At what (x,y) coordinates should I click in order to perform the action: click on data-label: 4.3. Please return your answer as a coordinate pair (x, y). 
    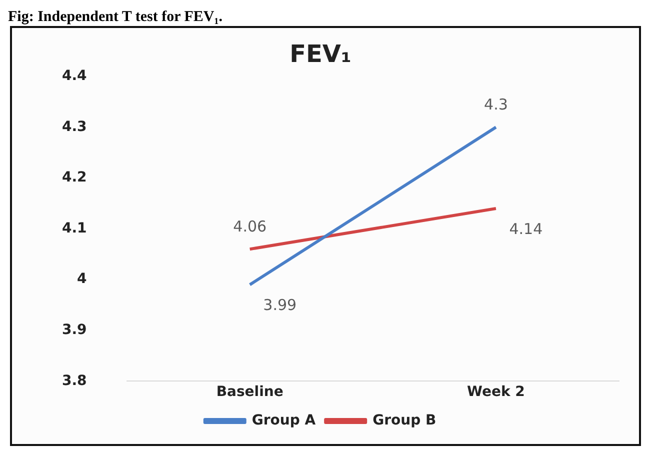
    Looking at the image, I should click on (496, 105).